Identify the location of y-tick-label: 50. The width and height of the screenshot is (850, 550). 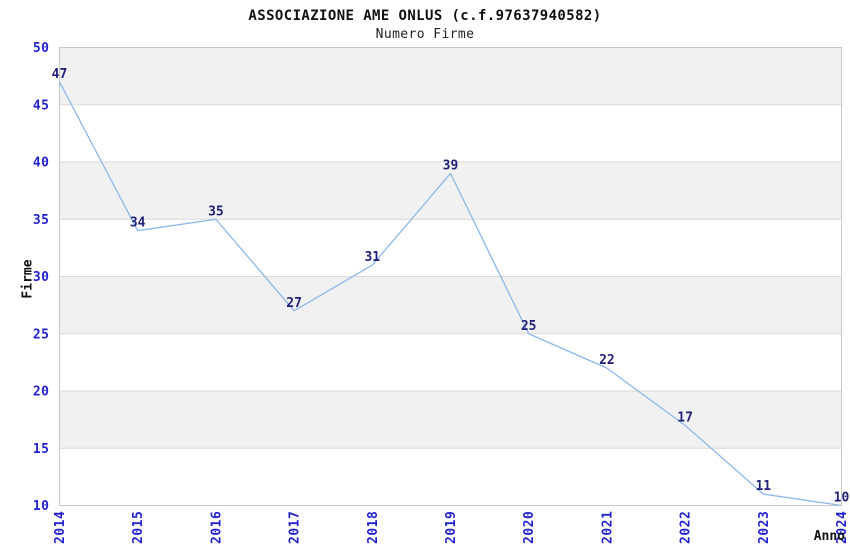
(41, 48).